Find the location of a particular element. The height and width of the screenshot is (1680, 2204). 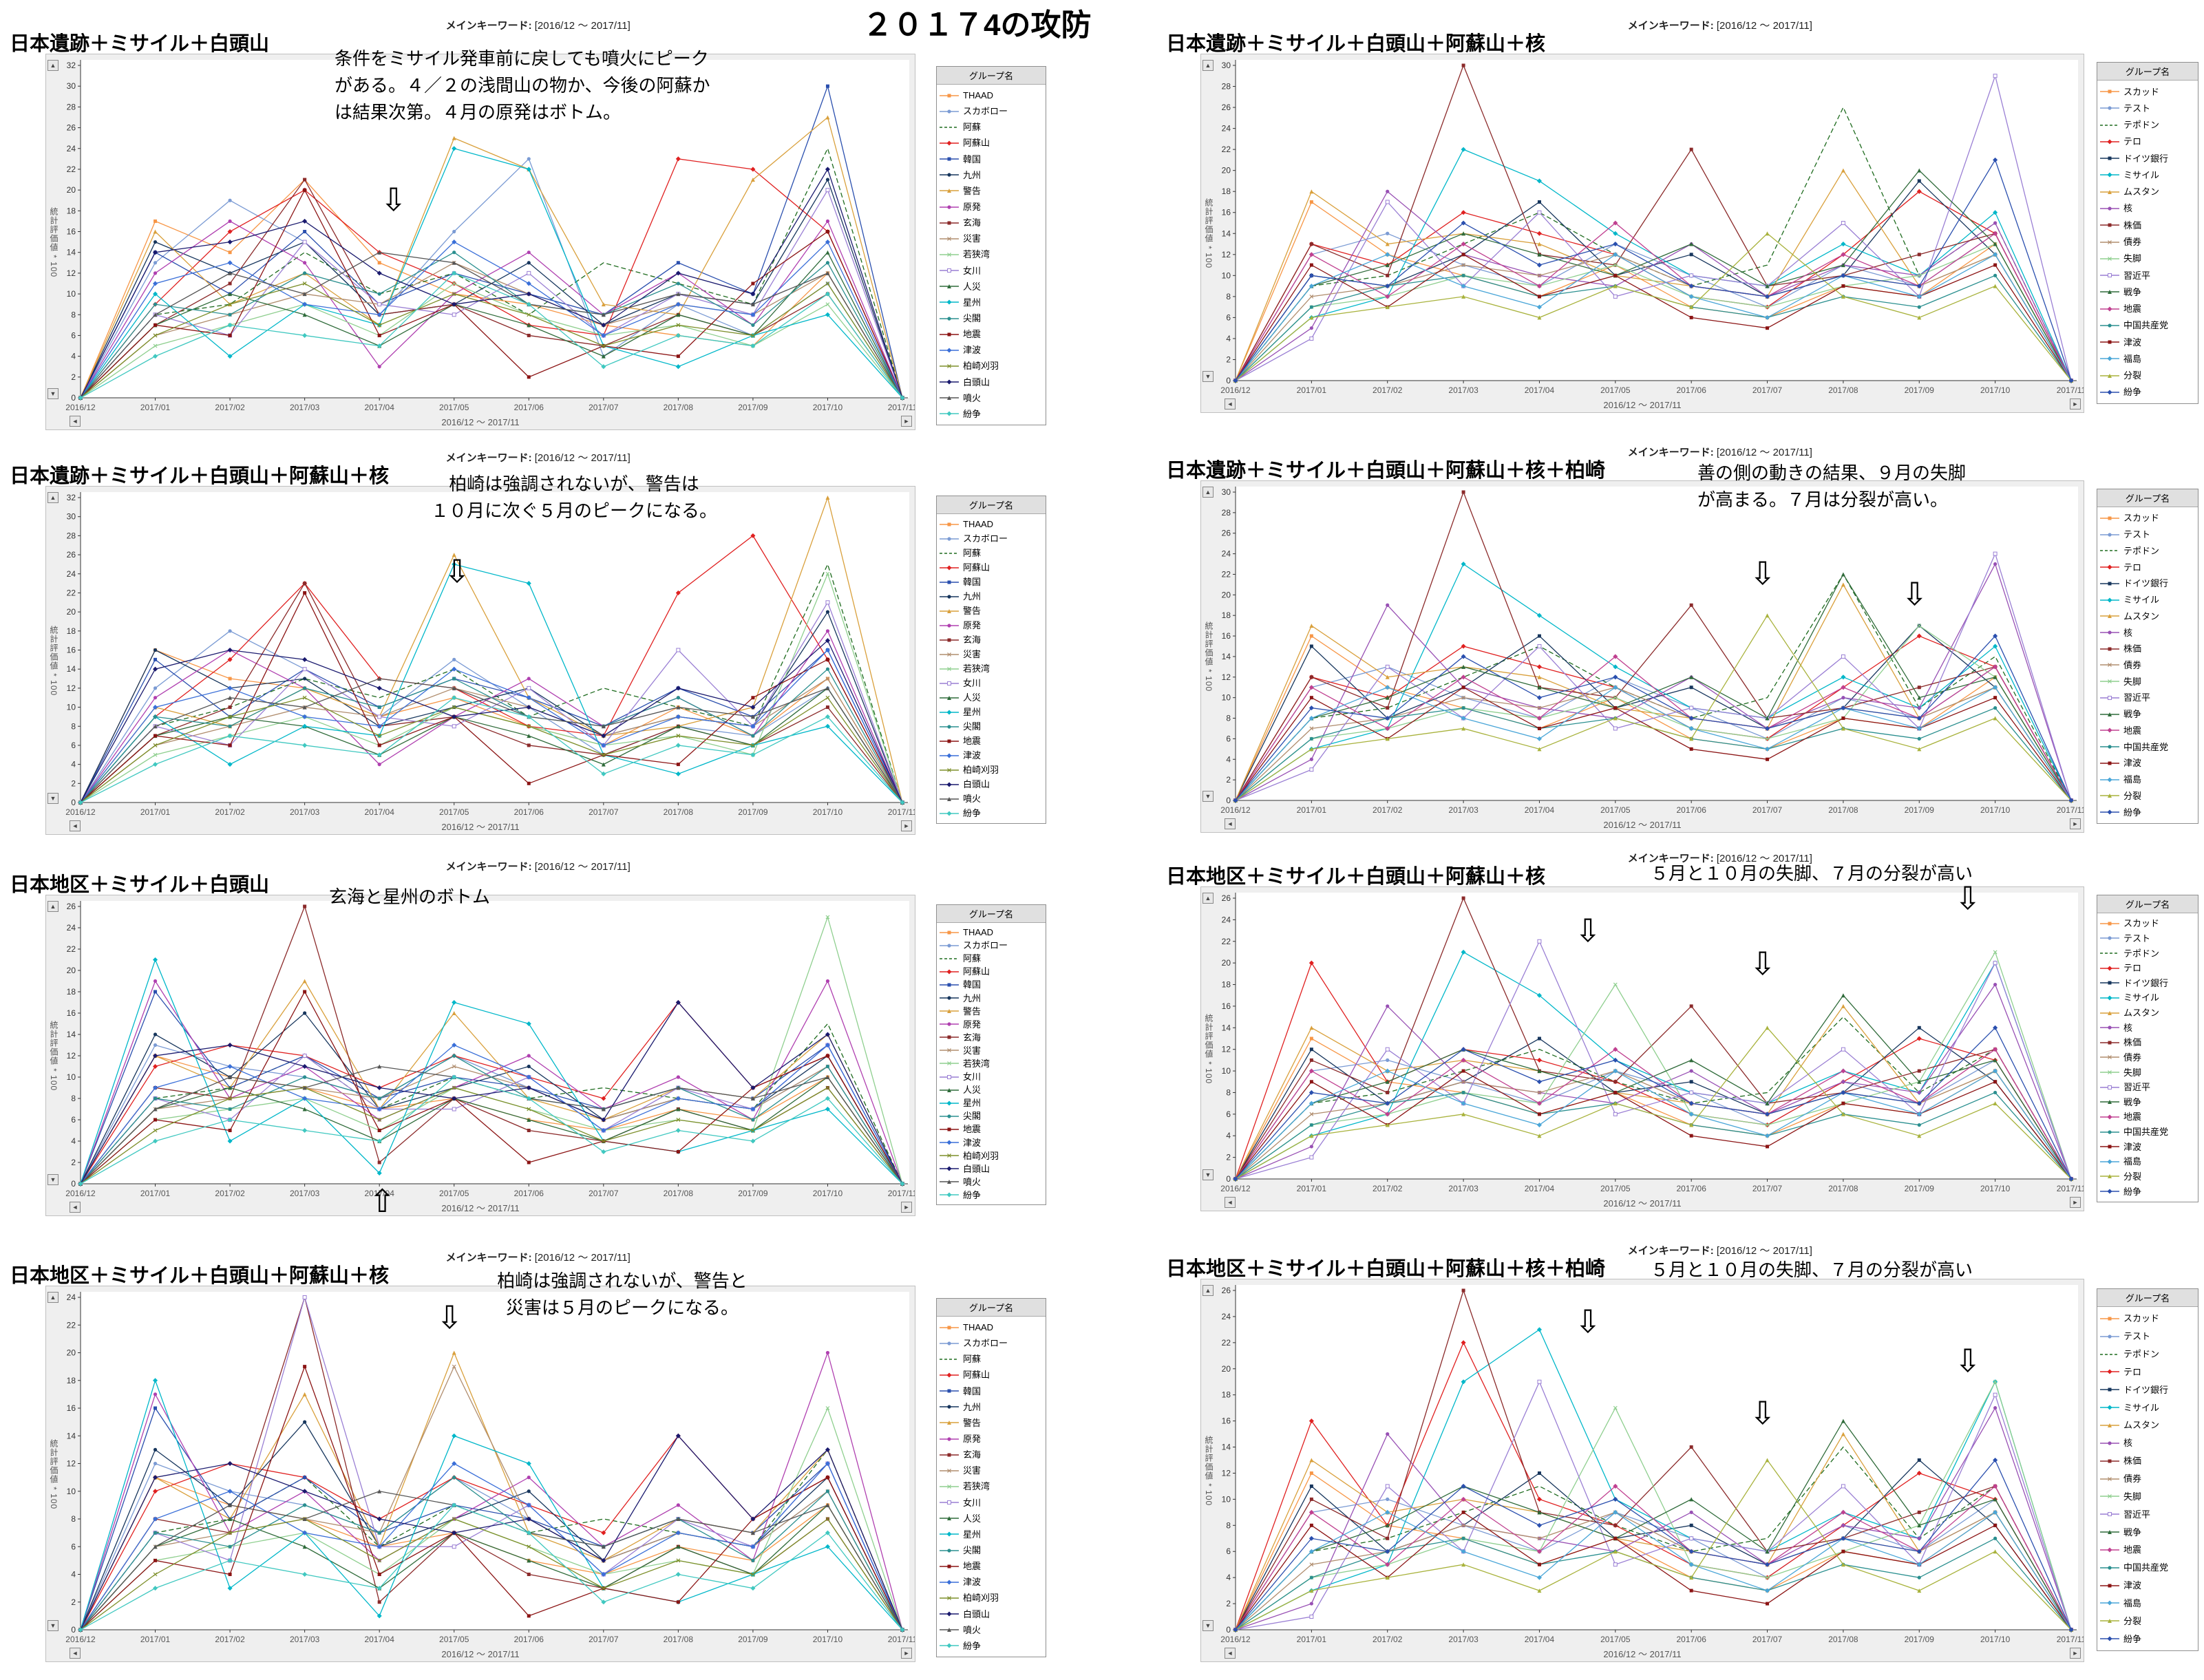

legend-item: 星州 is located at coordinates (991, 1535).